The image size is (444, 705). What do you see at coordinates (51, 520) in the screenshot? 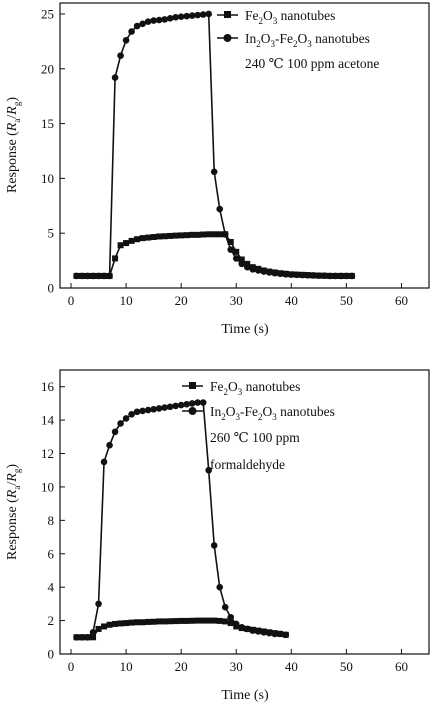
I see `y-tick-label: 8` at bounding box center [51, 520].